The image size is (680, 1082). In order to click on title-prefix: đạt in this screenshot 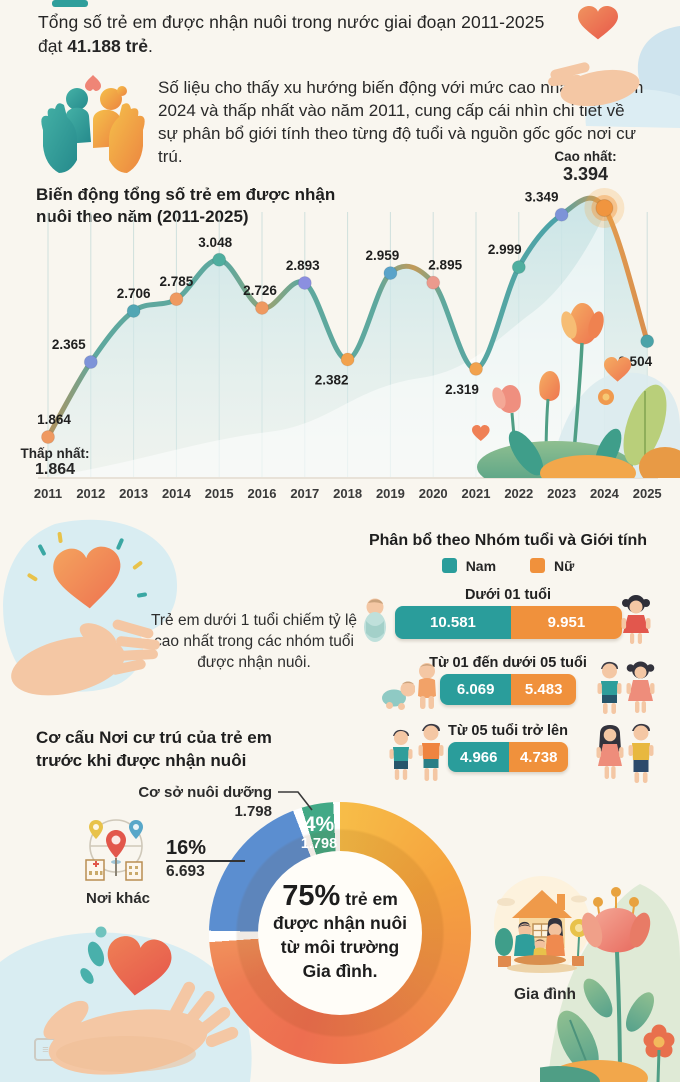, I will do `click(53, 46)`.